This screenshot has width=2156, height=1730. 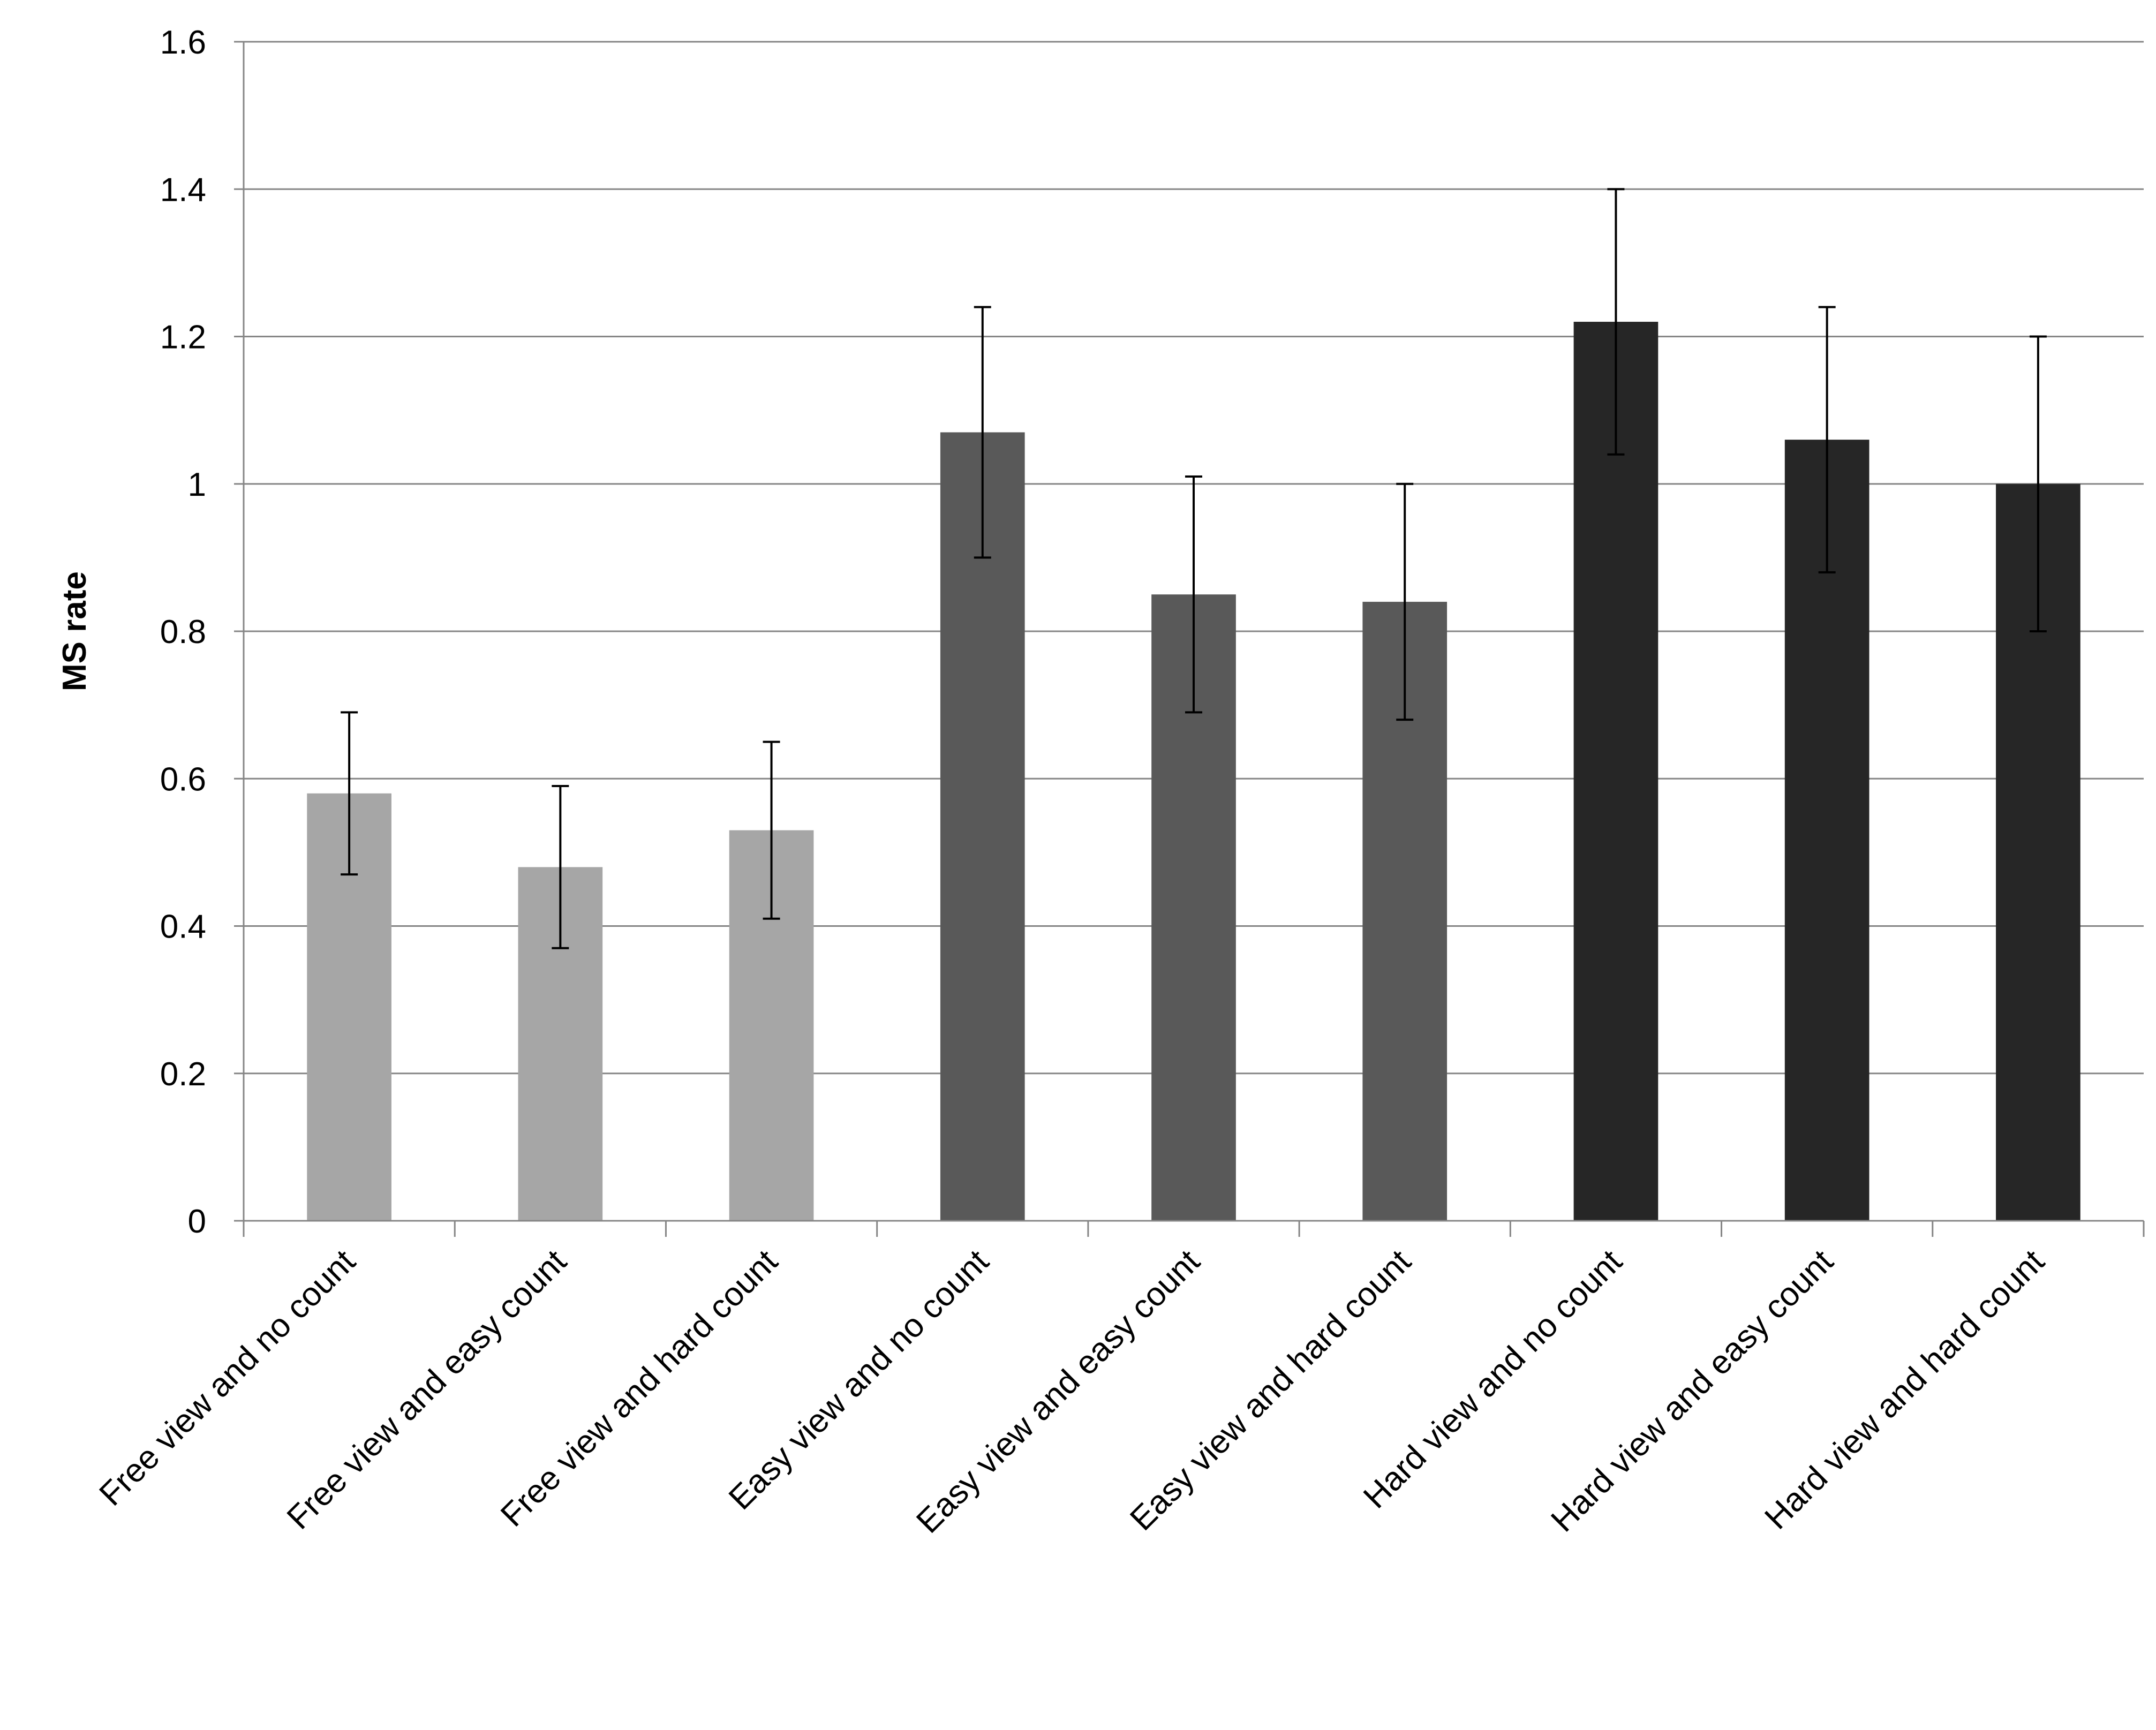 I want to click on y-axis-title: MS rate, so click(x=74, y=631).